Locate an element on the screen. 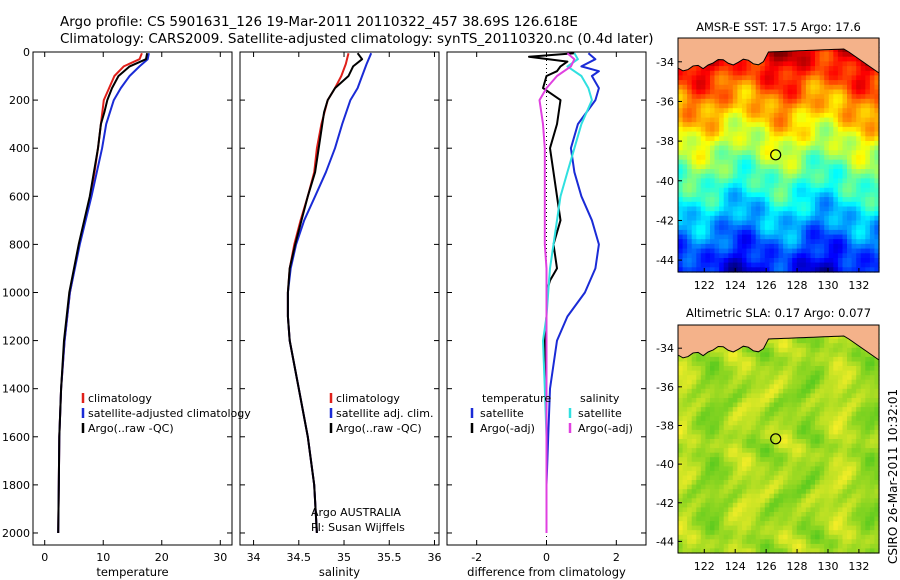 This screenshot has width=900, height=580. x-tick-label: 30 is located at coordinates (220, 557).